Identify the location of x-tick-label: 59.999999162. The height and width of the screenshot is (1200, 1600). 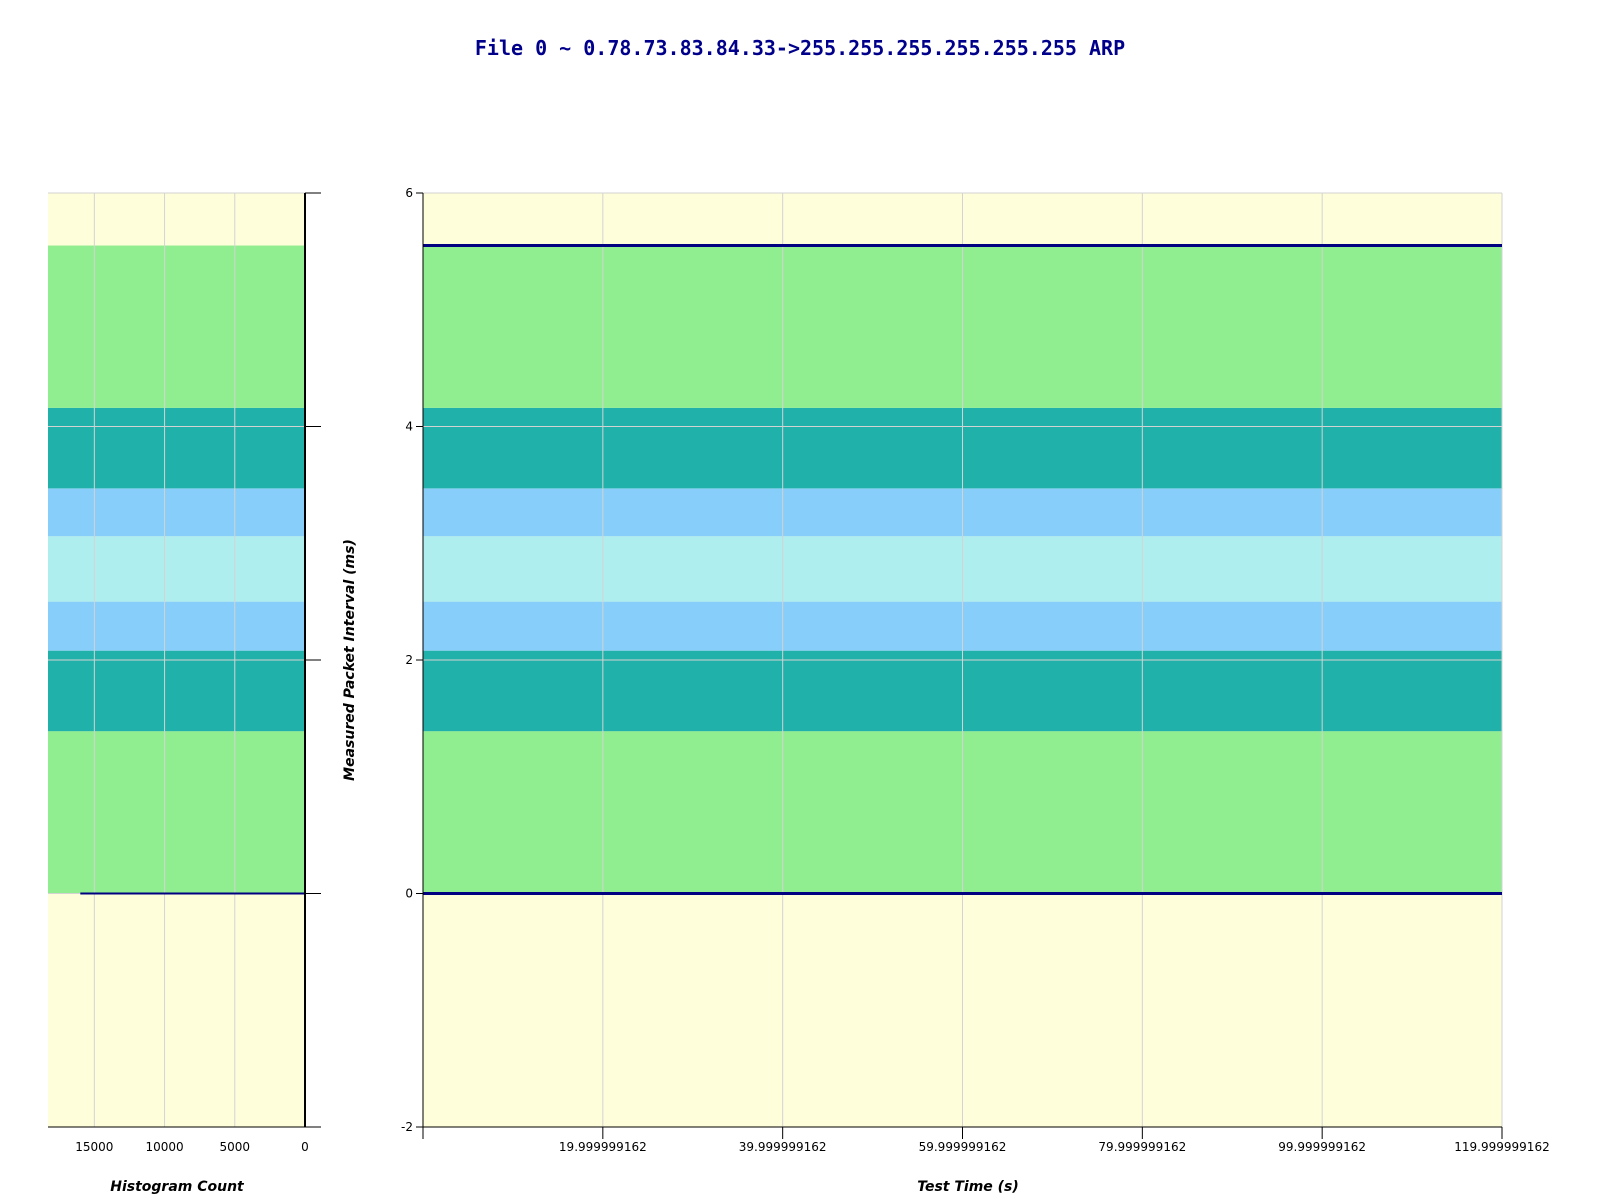
(963, 1147).